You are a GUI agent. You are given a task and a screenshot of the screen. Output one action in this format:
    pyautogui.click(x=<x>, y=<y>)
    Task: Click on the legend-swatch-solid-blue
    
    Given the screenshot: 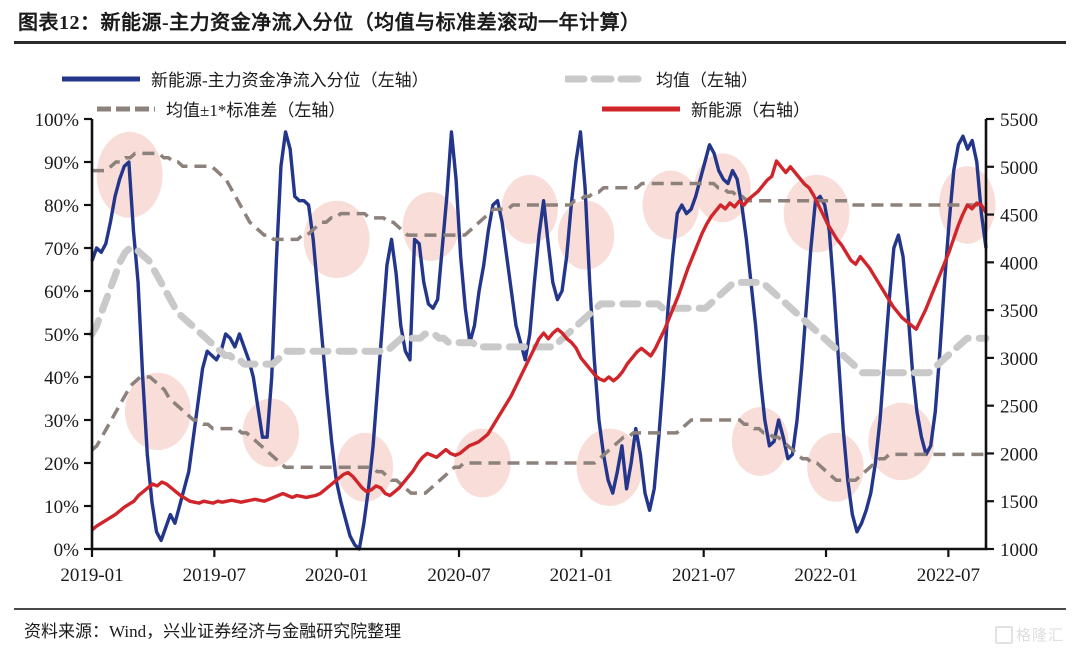 What is the action you would take?
    pyautogui.click(x=101, y=78)
    